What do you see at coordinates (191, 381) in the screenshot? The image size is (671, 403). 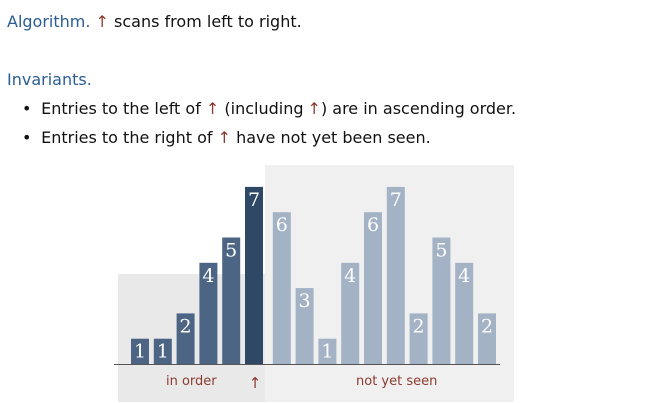 I see `in-order-caption: in order` at bounding box center [191, 381].